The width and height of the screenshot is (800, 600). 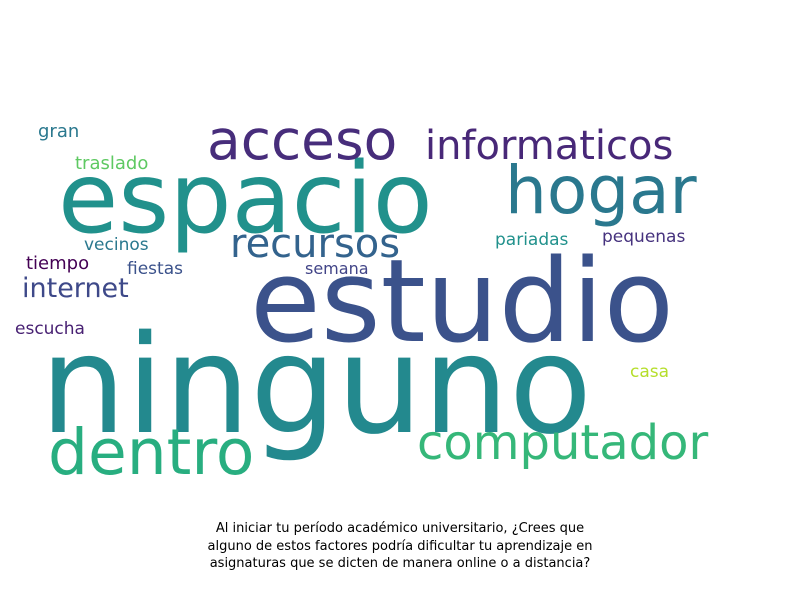 What do you see at coordinates (601, 190) in the screenshot?
I see `word-hogar: hogar` at bounding box center [601, 190].